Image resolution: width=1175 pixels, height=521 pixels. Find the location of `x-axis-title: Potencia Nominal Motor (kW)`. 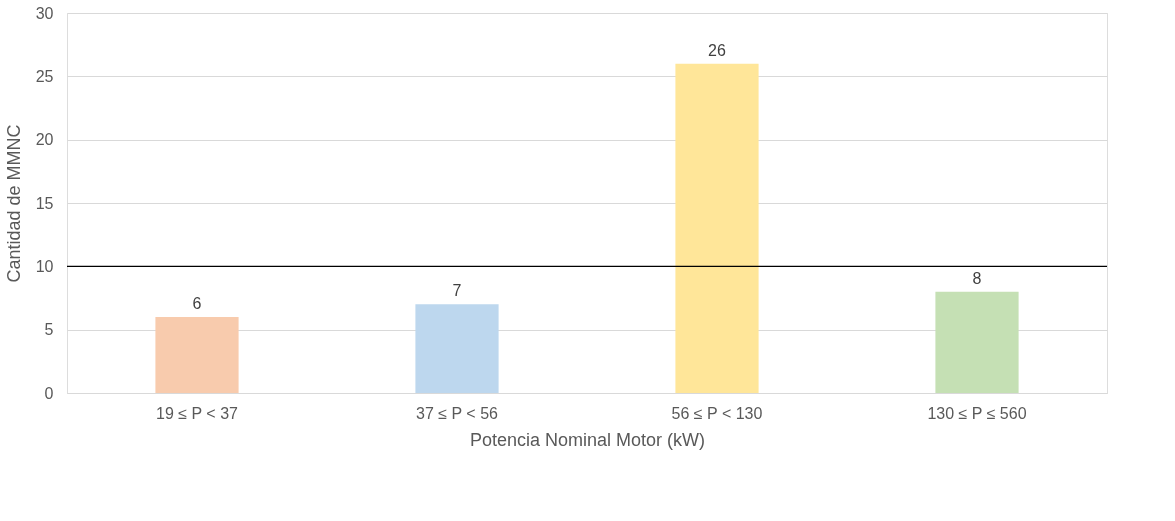

x-axis-title: Potencia Nominal Motor (kW) is located at coordinates (587, 439).